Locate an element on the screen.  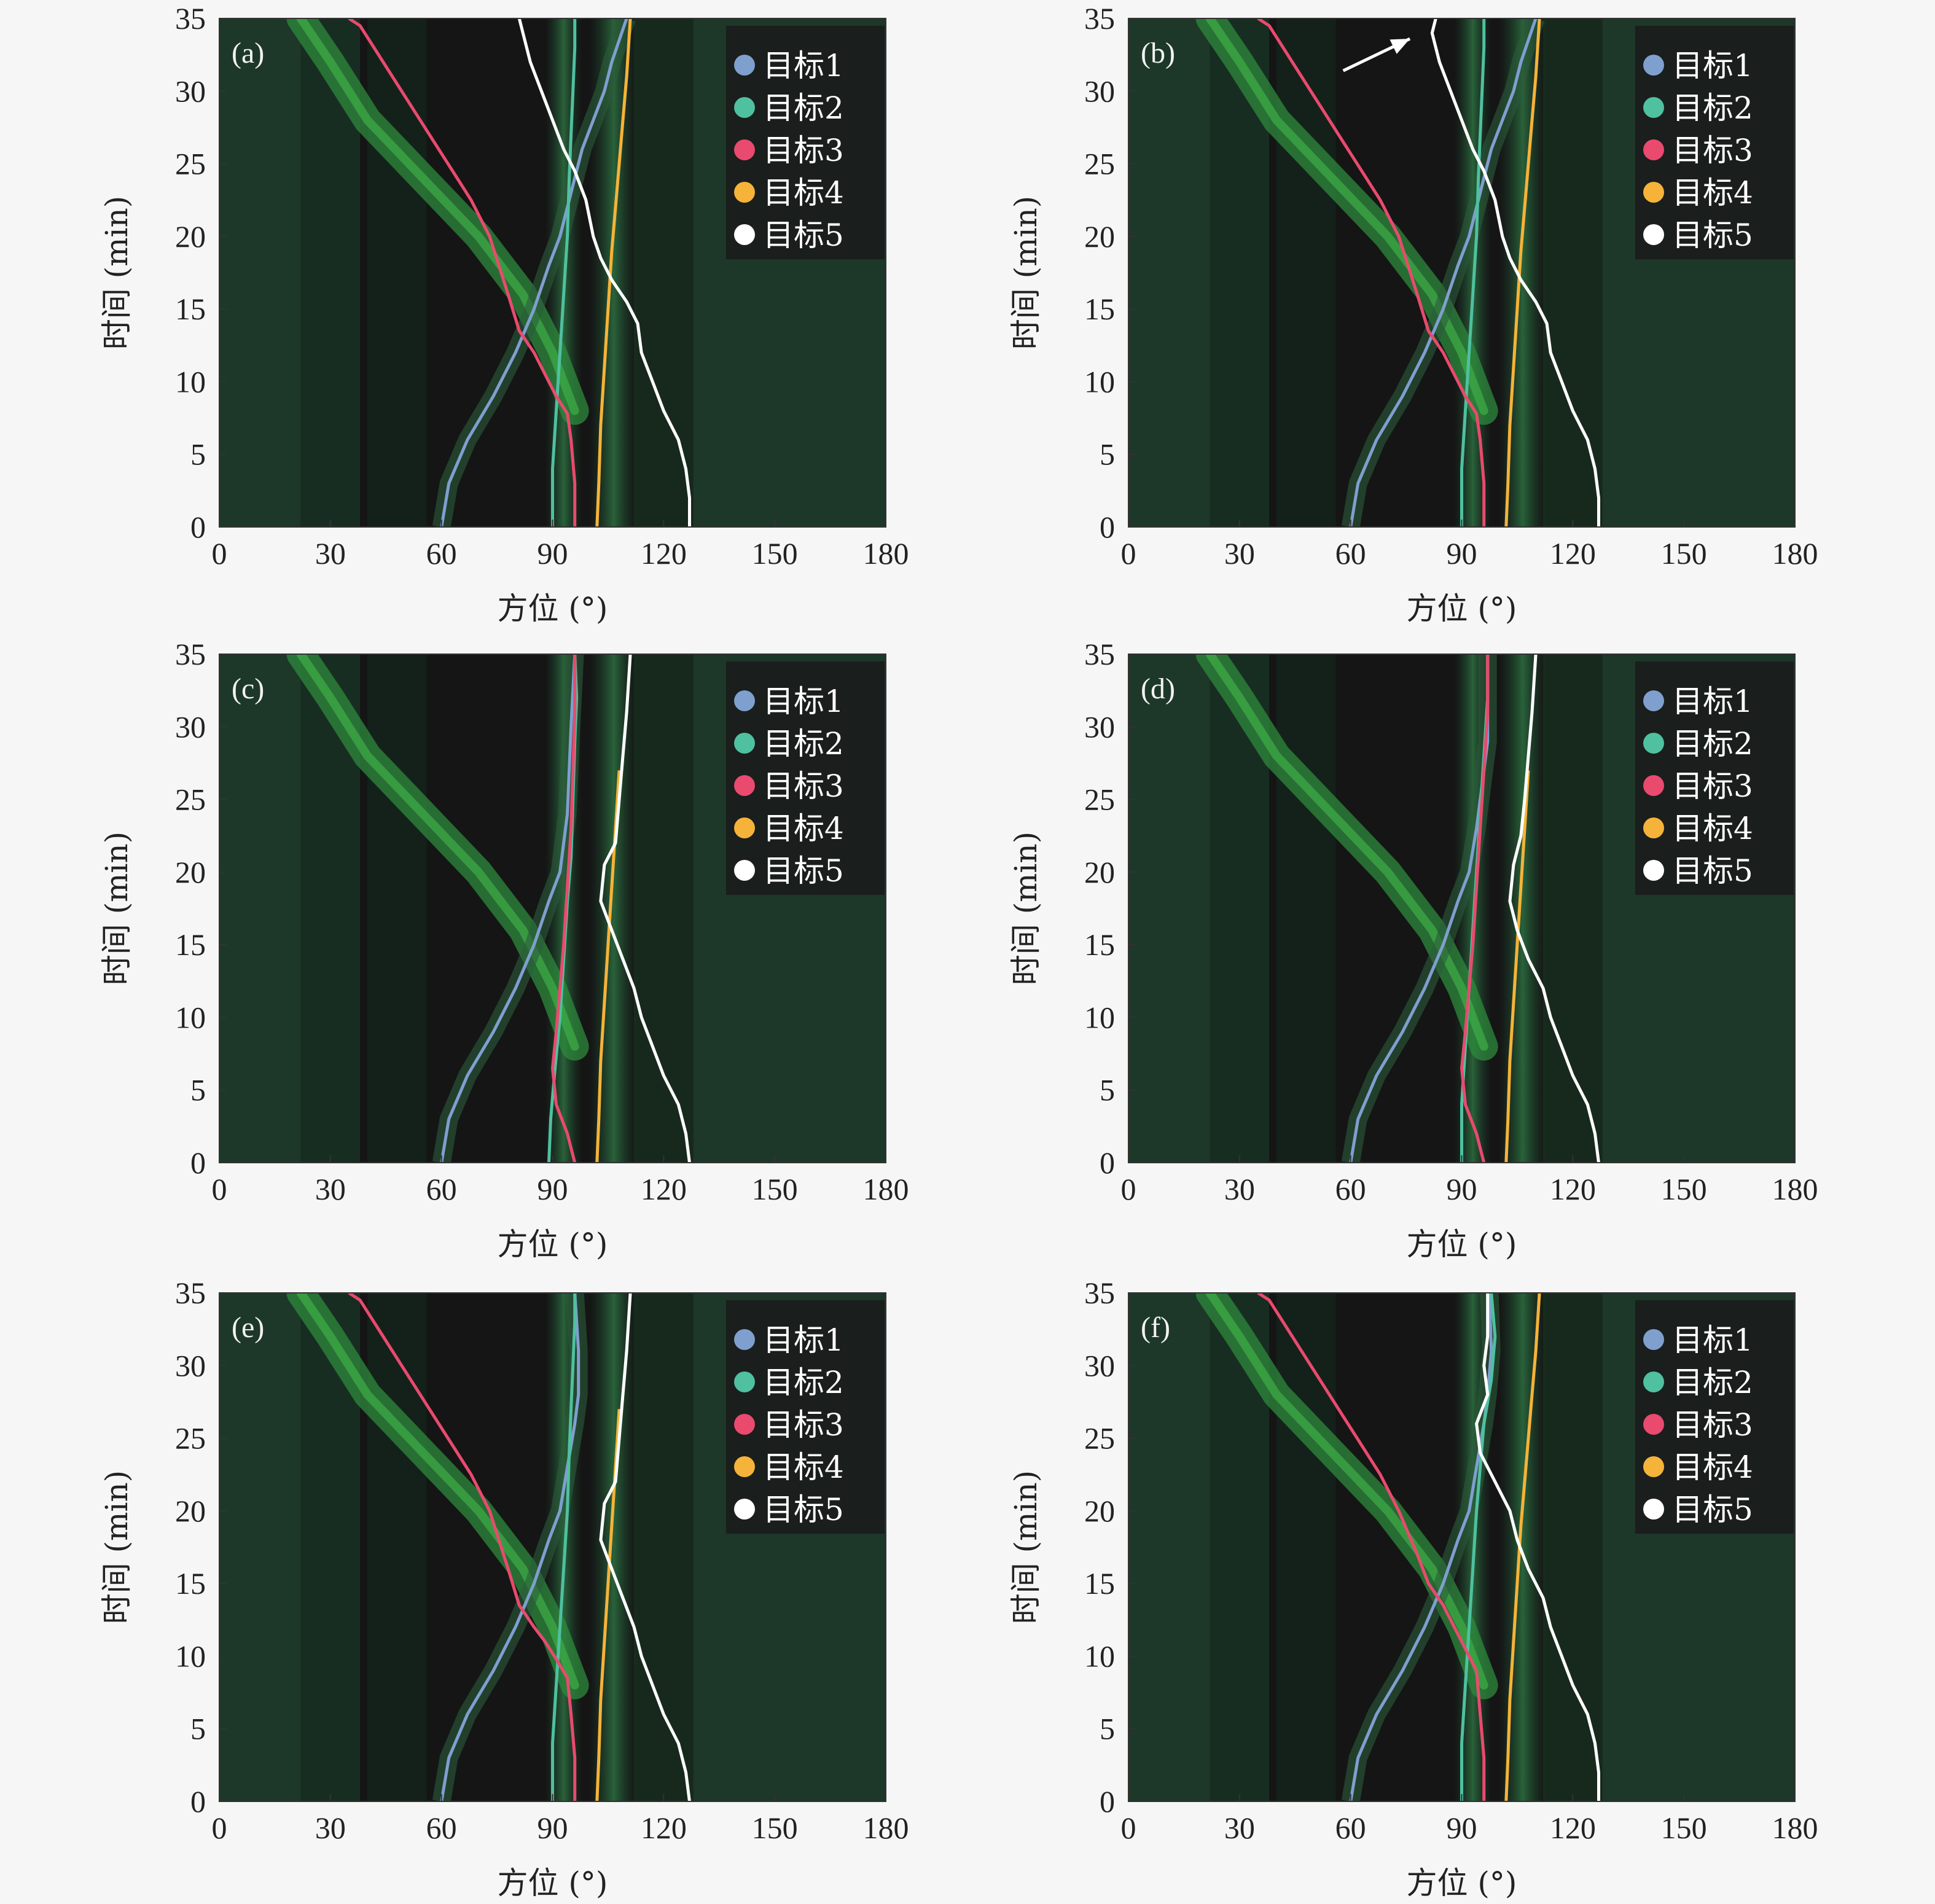
panel-label: (a) is located at coordinates (248, 53).